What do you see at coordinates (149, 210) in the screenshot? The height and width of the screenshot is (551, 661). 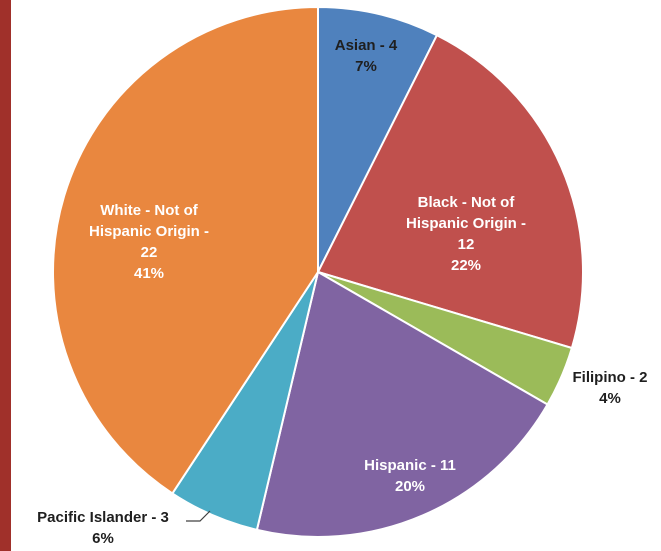 I see `slice-label-line: White - Not of` at bounding box center [149, 210].